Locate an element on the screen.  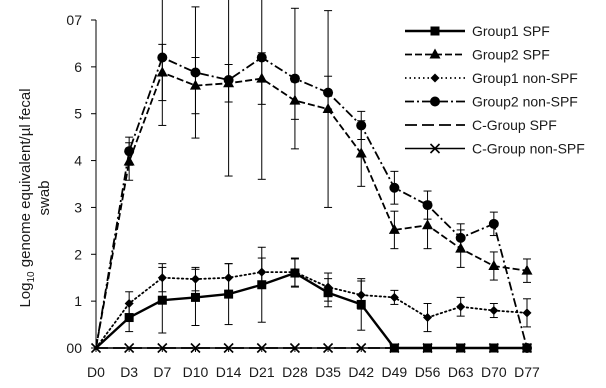
legend-label: Group2 non-SPF is located at coordinates (525, 102).